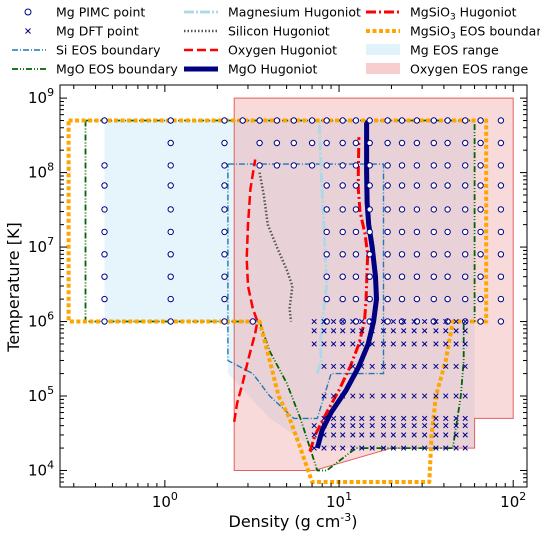 The width and height of the screenshot is (540, 539). What do you see at coordinates (41, 468) in the screenshot?
I see `y-tick-label-0: 10⁴` at bounding box center [41, 468].